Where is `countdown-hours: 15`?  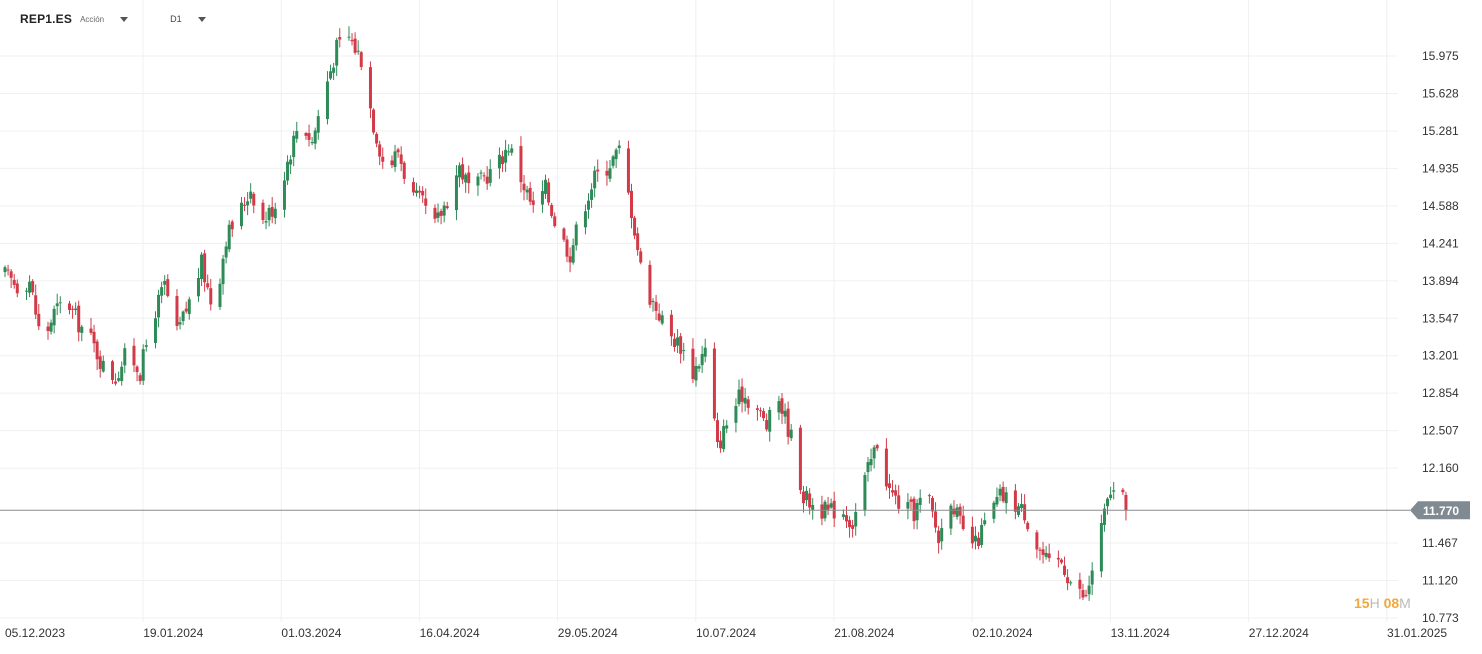 countdown-hours: 15 is located at coordinates (1362, 603).